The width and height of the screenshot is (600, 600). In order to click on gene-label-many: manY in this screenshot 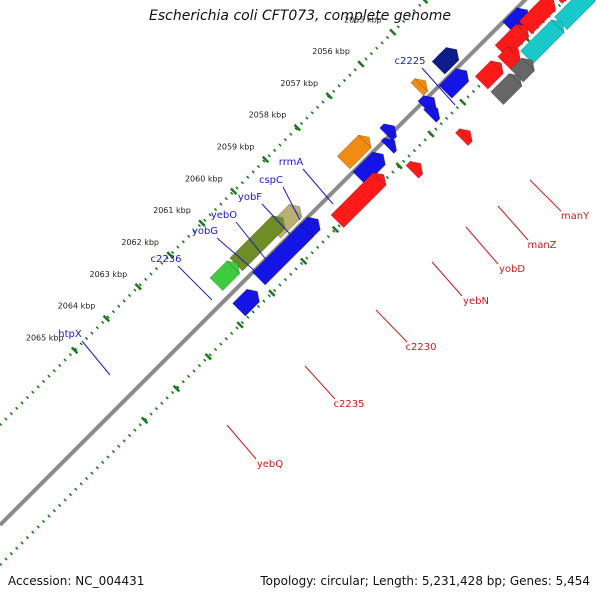, I will do `click(575, 216)`.